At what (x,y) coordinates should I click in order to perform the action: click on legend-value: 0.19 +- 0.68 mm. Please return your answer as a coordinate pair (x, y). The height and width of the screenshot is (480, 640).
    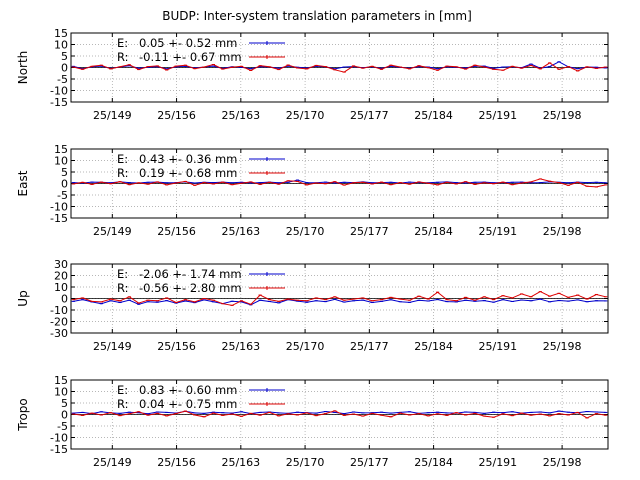
    Looking at the image, I should click on (188, 173).